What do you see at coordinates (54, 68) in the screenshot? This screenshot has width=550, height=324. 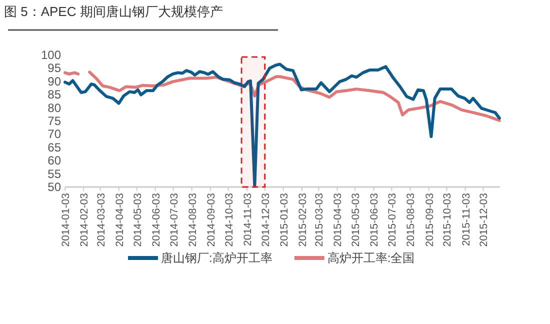 I see `ytick: 95` at bounding box center [54, 68].